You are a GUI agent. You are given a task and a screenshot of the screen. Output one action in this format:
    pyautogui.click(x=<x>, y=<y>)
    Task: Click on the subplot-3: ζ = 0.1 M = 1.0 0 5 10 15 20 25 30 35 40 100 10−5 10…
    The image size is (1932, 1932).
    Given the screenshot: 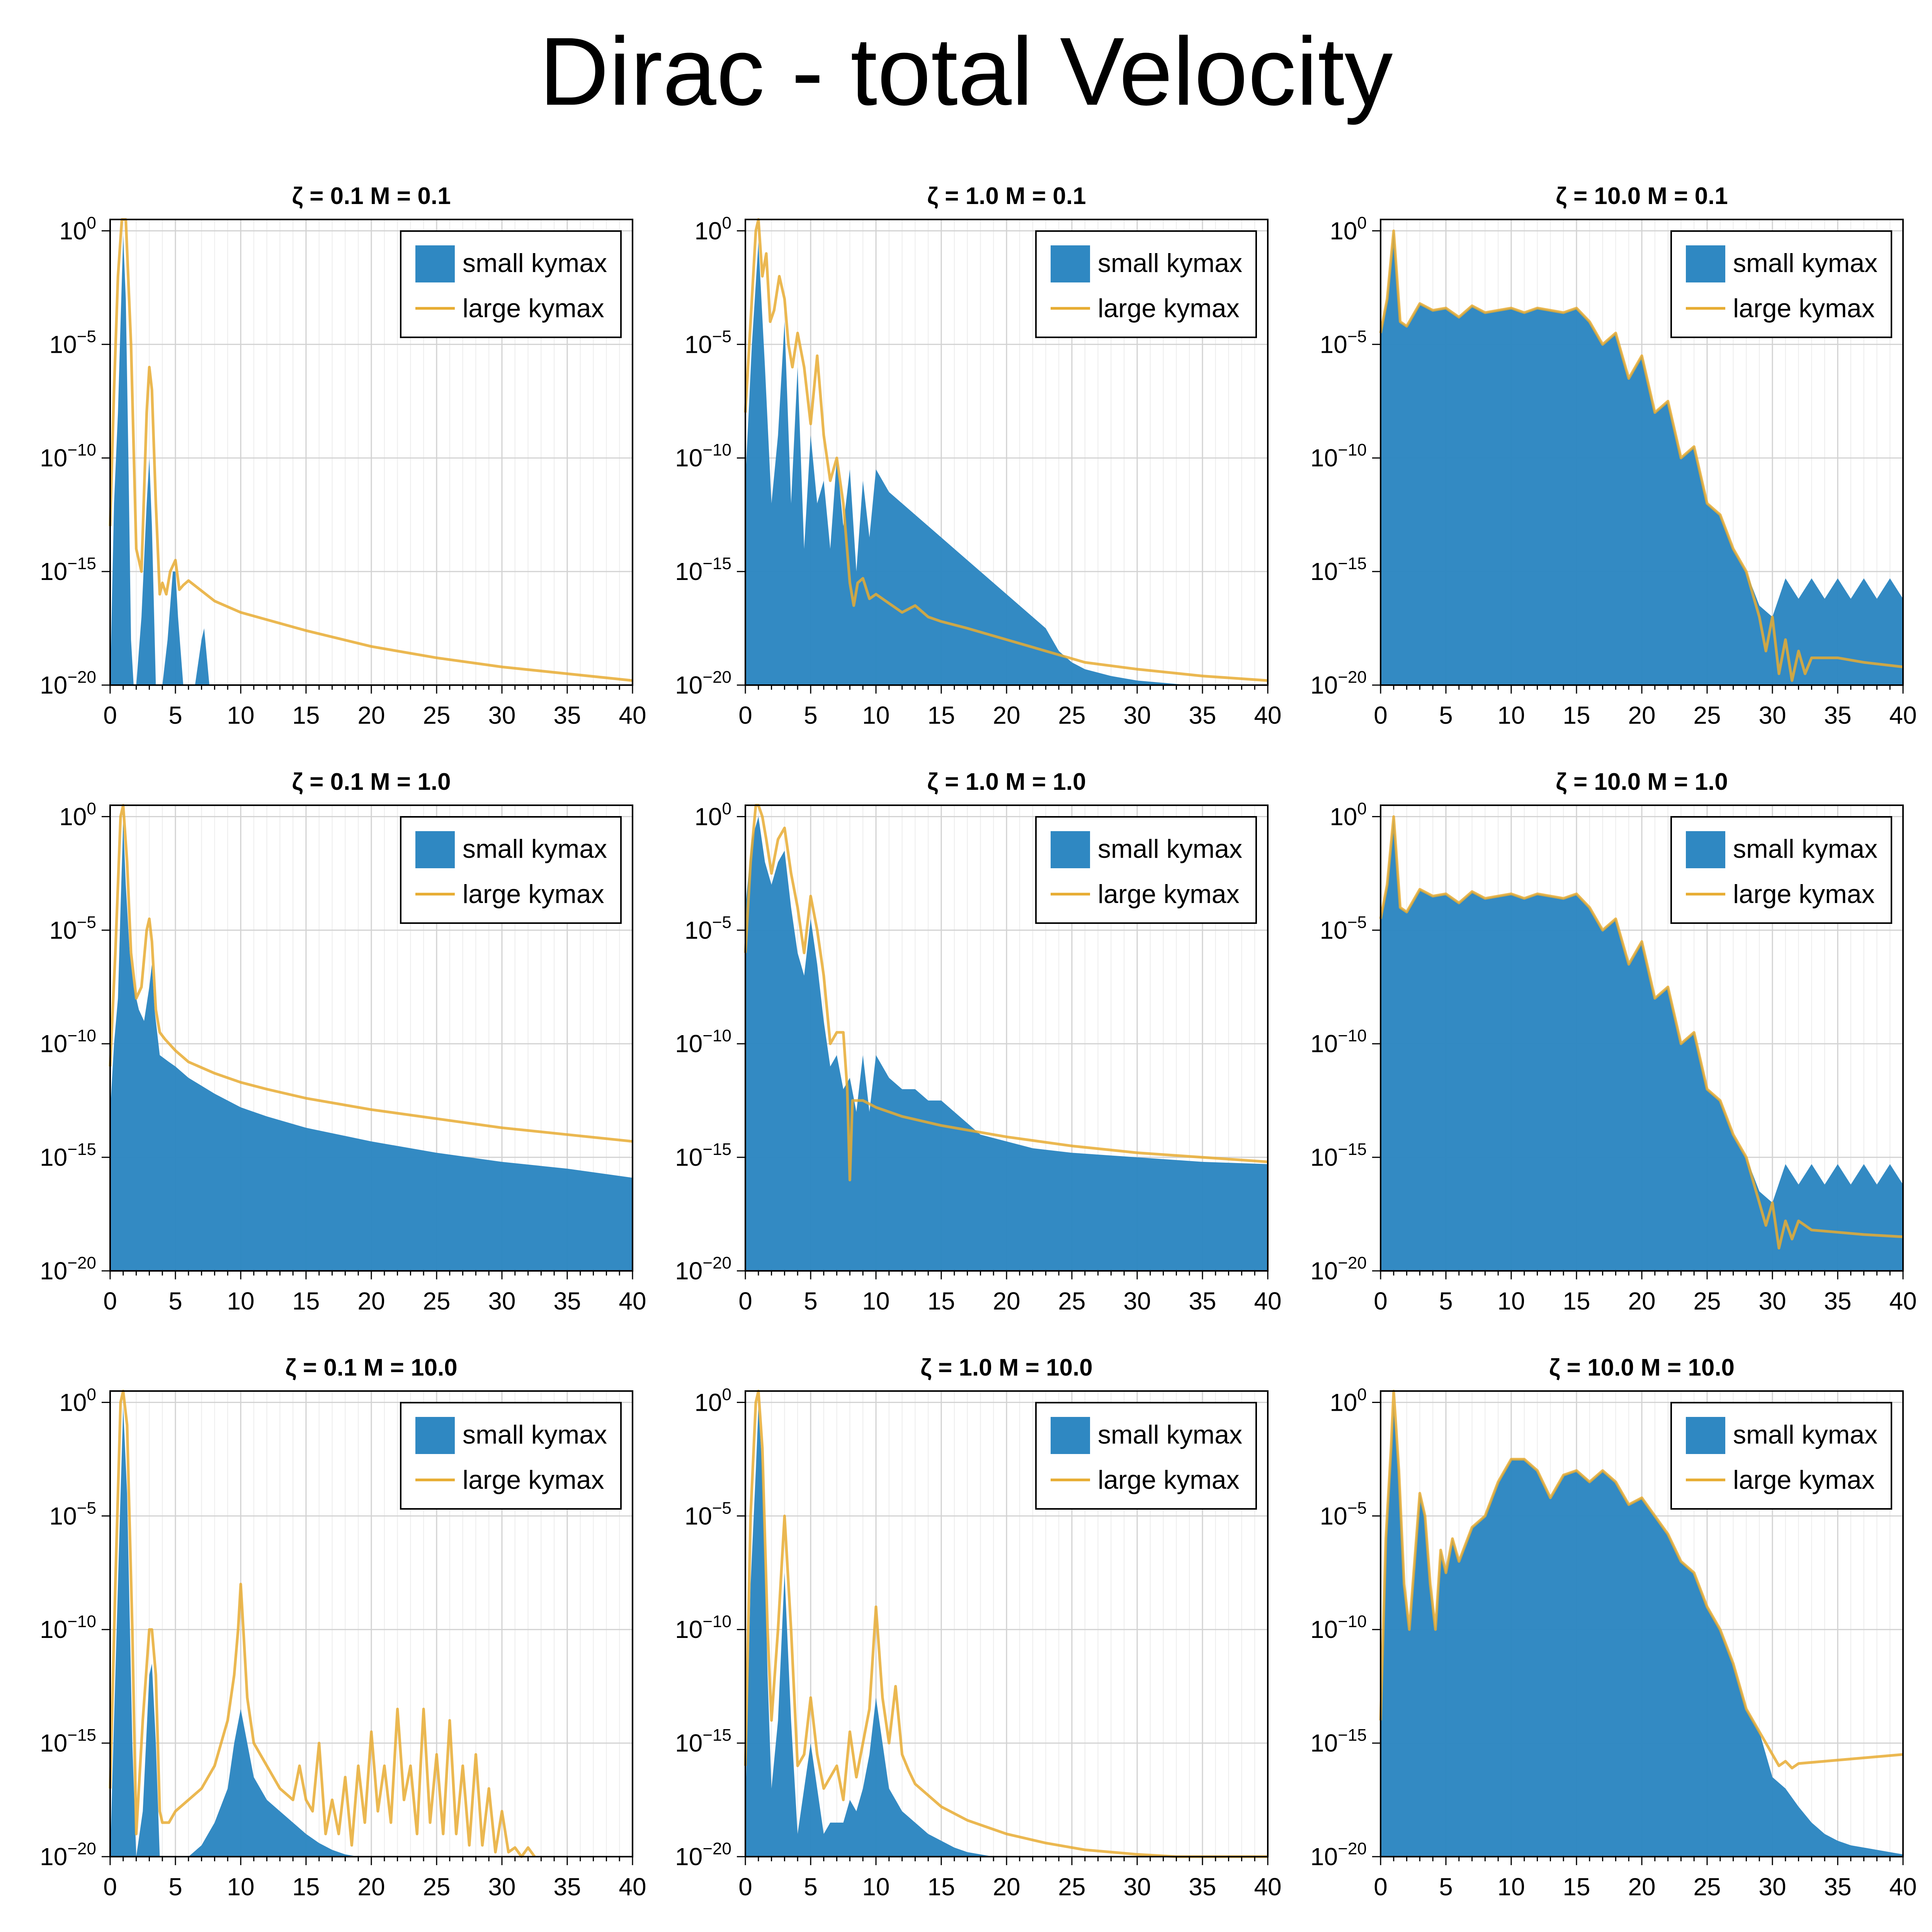 What is the action you would take?
    pyautogui.click(x=343, y=1042)
    